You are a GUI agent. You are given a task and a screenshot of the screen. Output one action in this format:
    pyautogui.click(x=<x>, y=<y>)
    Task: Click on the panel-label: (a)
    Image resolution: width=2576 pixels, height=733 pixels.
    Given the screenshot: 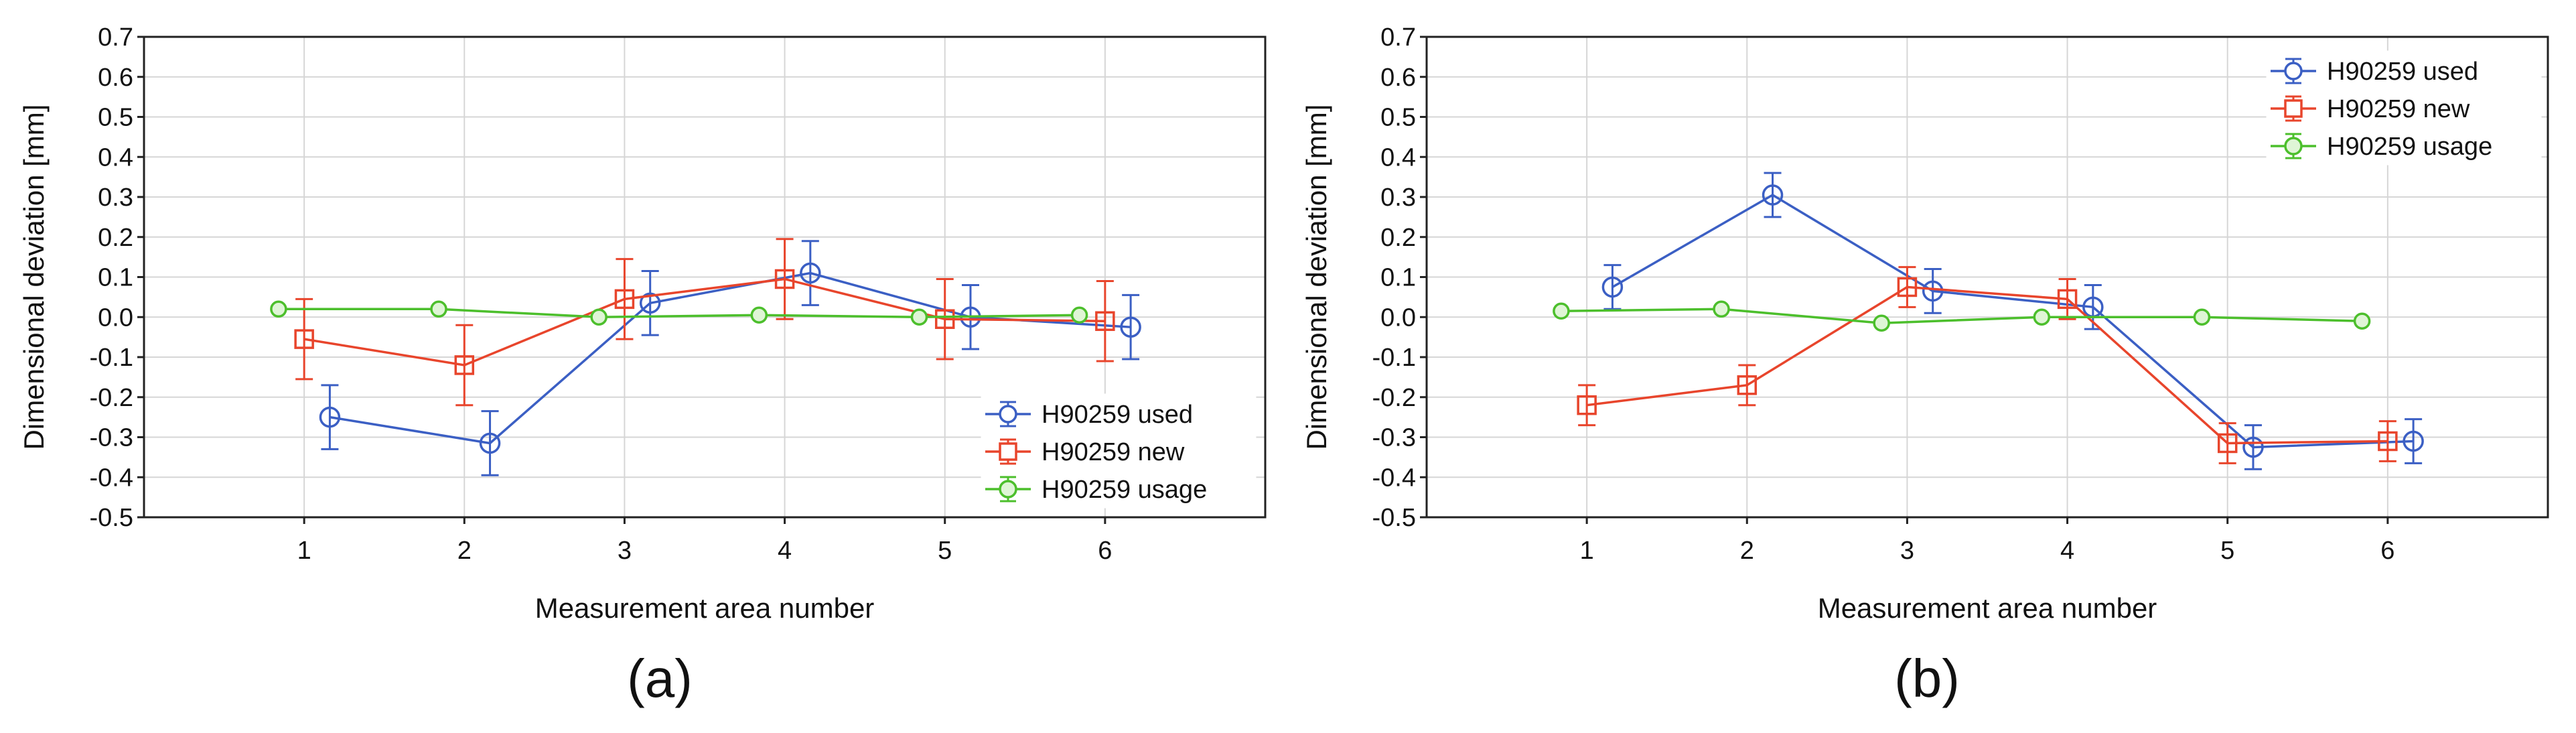 What is the action you would take?
    pyautogui.click(x=660, y=678)
    